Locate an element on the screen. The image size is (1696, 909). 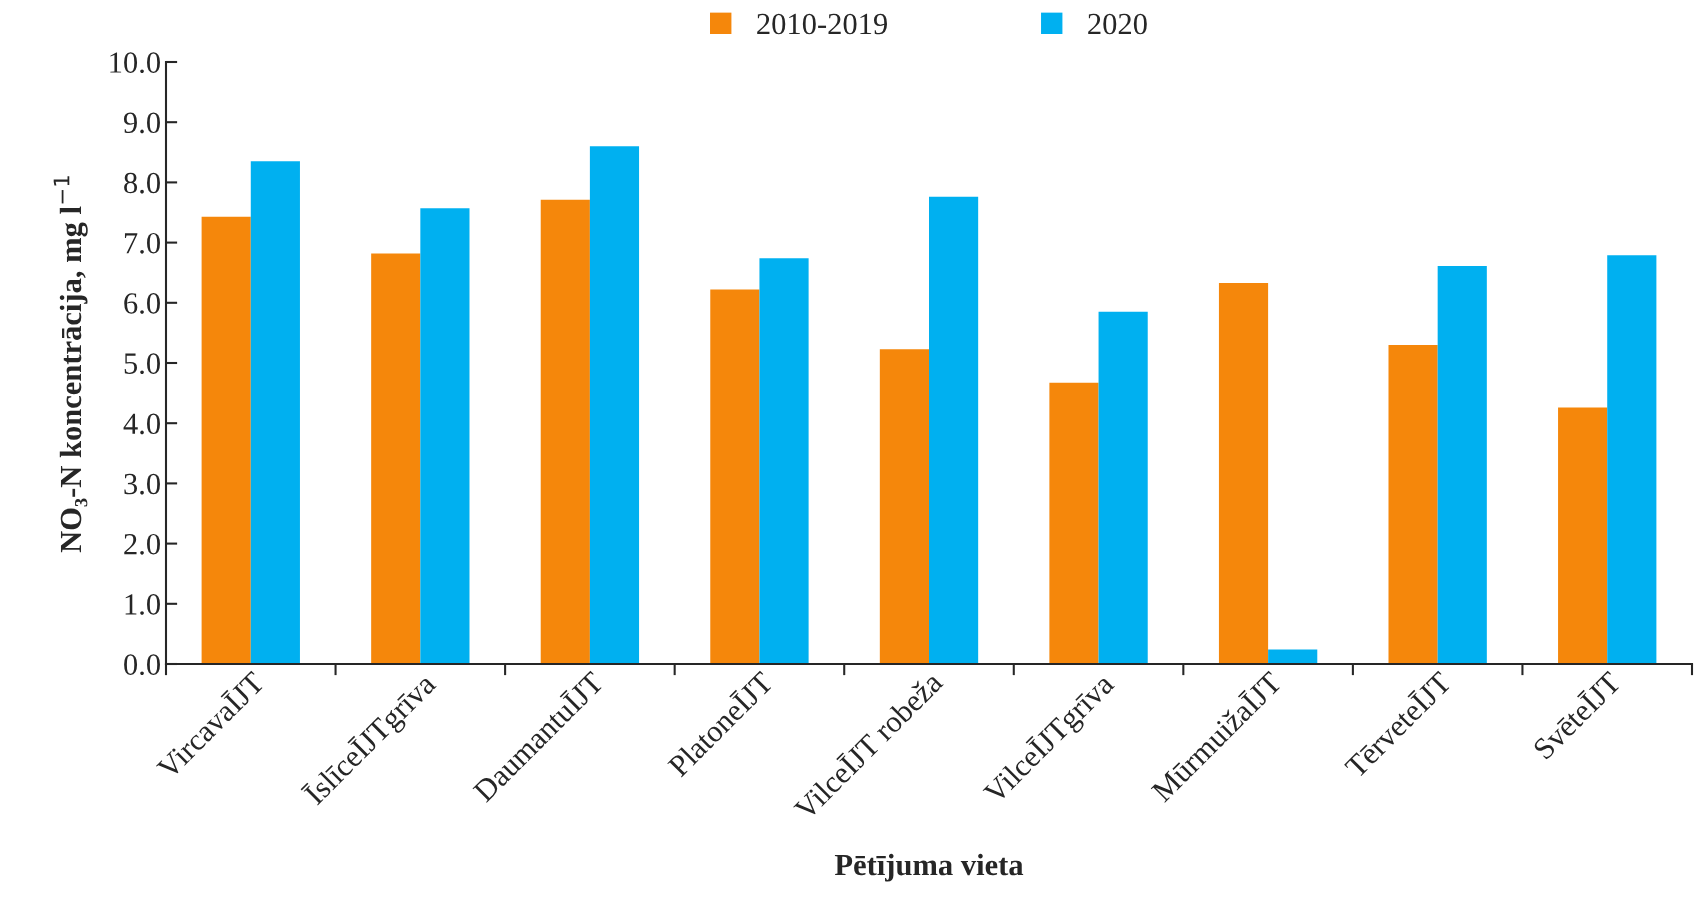
y-tick-label: 4.0 is located at coordinates (141, 424).